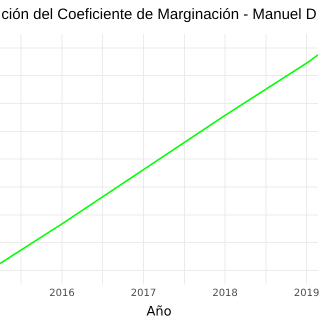 Image resolution: width=328 pixels, height=320 pixels. Describe the element at coordinates (159, 15) in the screenshot. I see `chart-title: ción del Coeficiente de Marginación - Manuel D` at that location.